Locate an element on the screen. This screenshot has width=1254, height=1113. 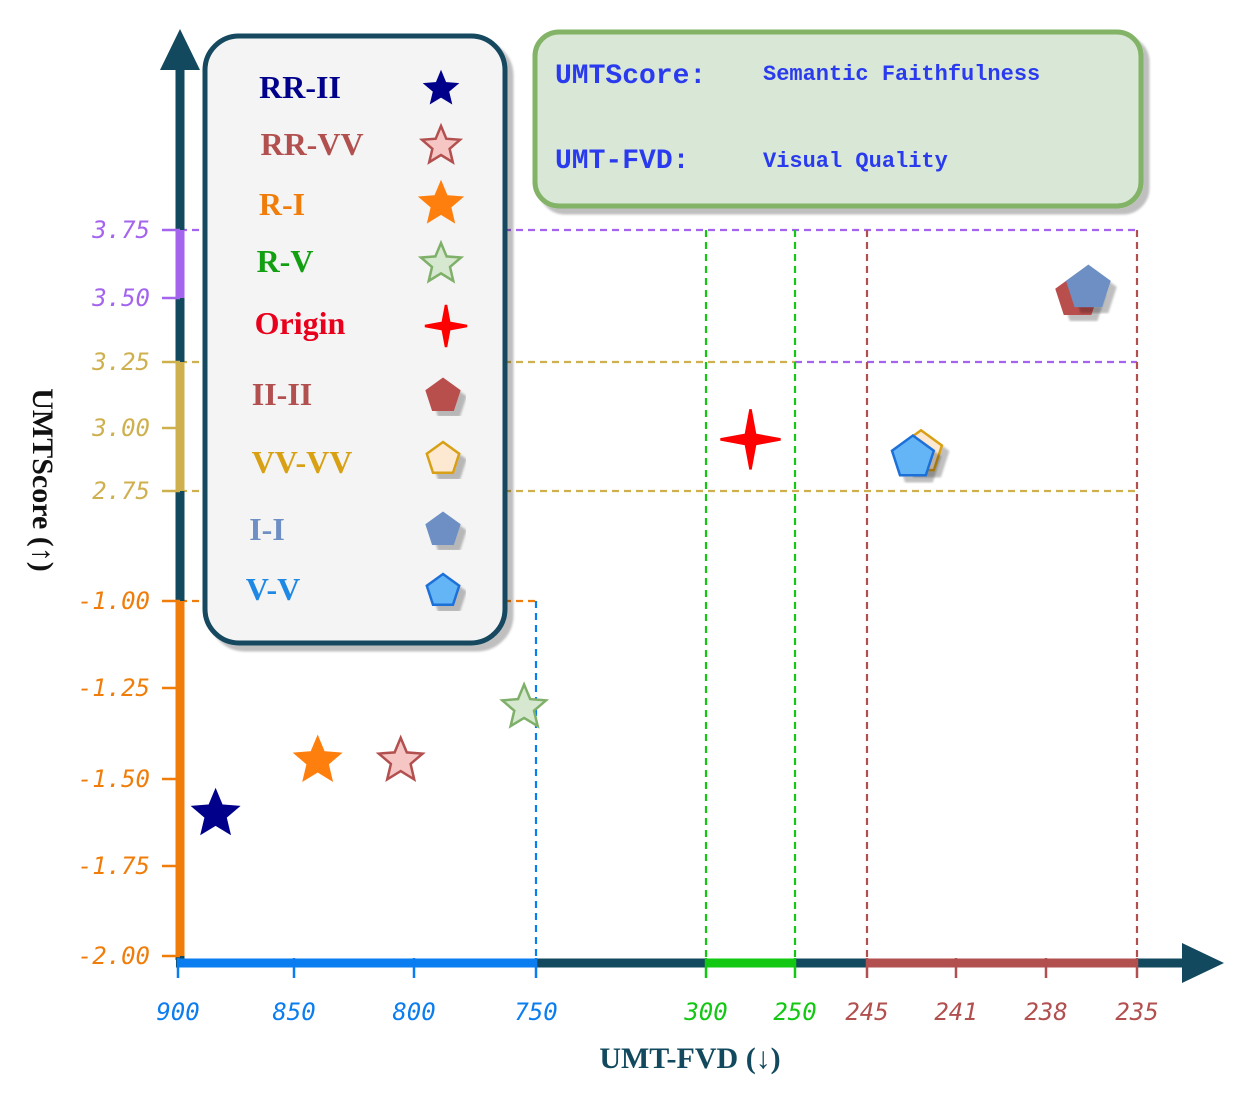
legend-label-v-v: V-V is located at coordinates (273, 589).